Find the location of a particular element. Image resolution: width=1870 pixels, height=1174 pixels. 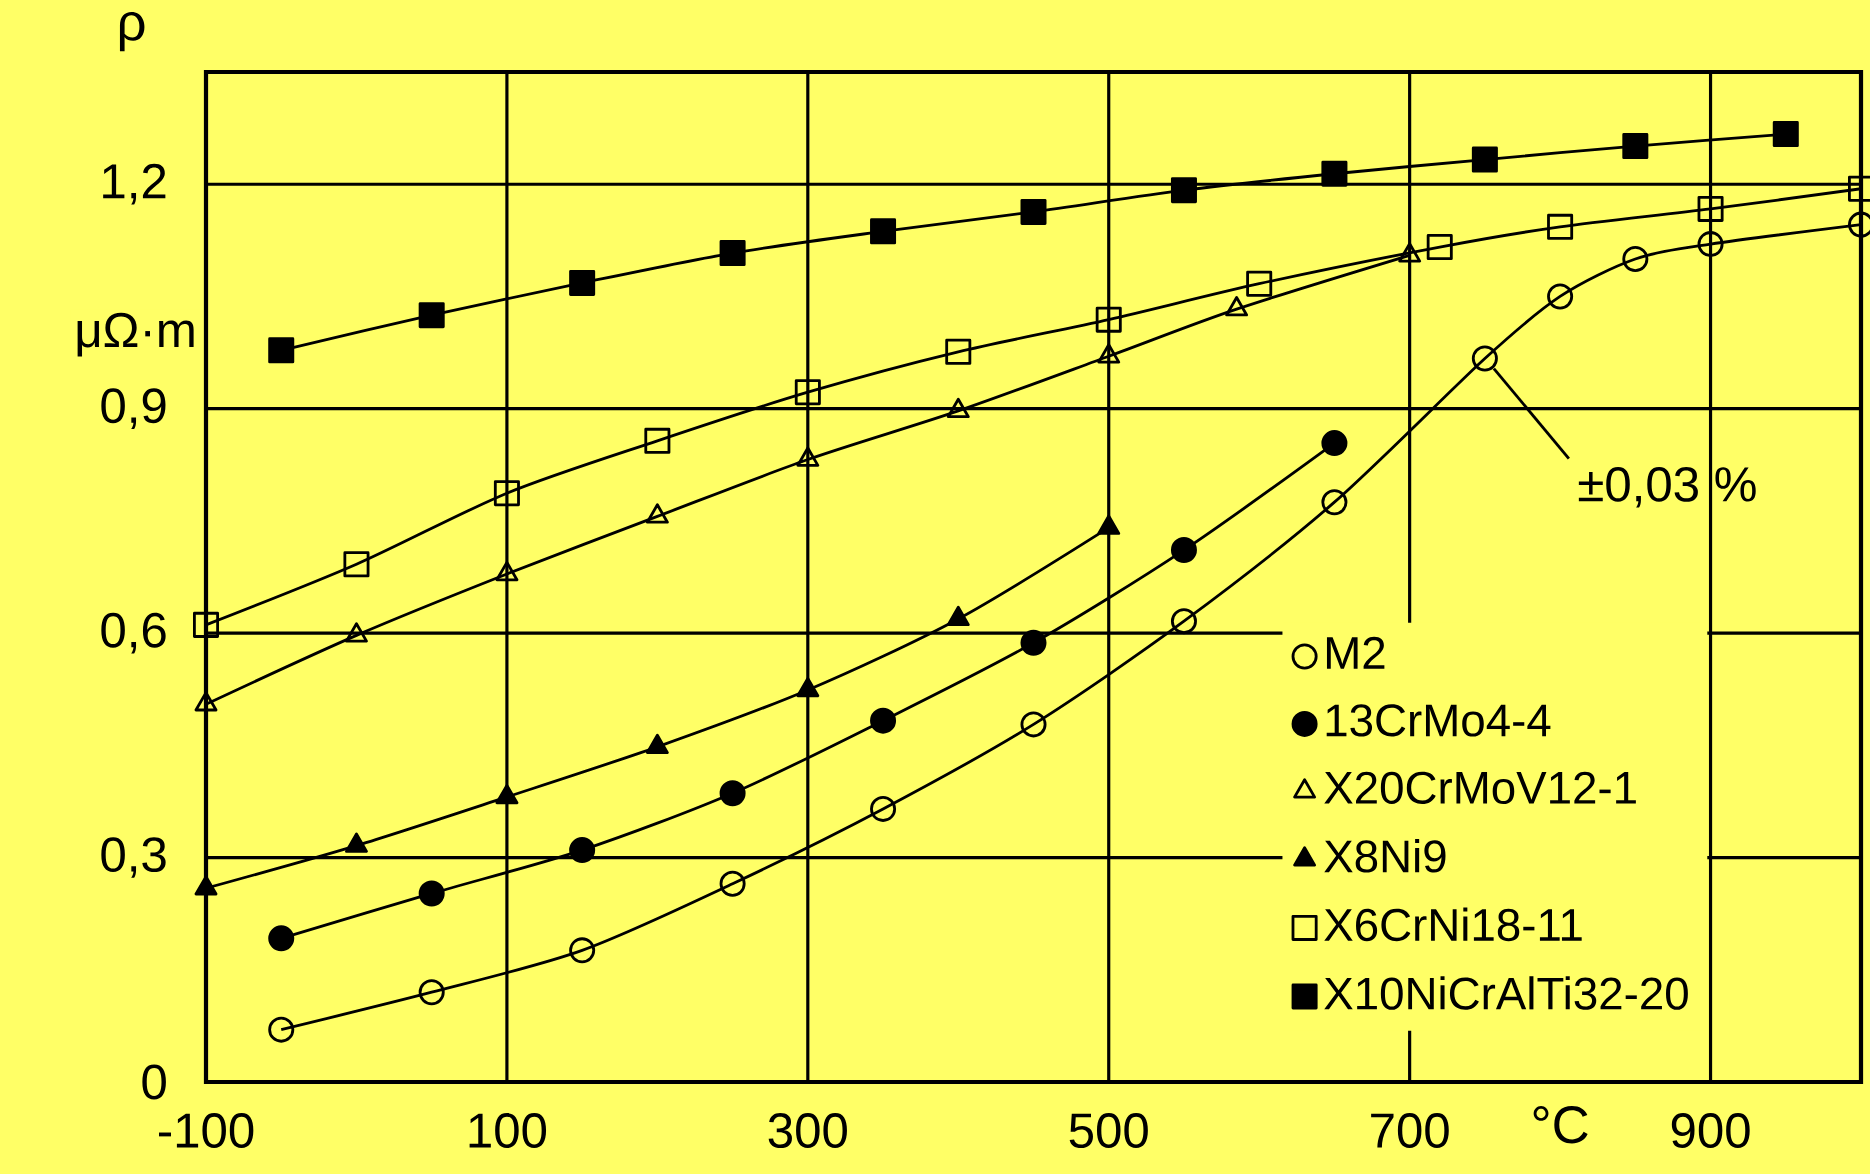

legend-label: X10NiCrAlTi32-20 is located at coordinates (1506, 993).